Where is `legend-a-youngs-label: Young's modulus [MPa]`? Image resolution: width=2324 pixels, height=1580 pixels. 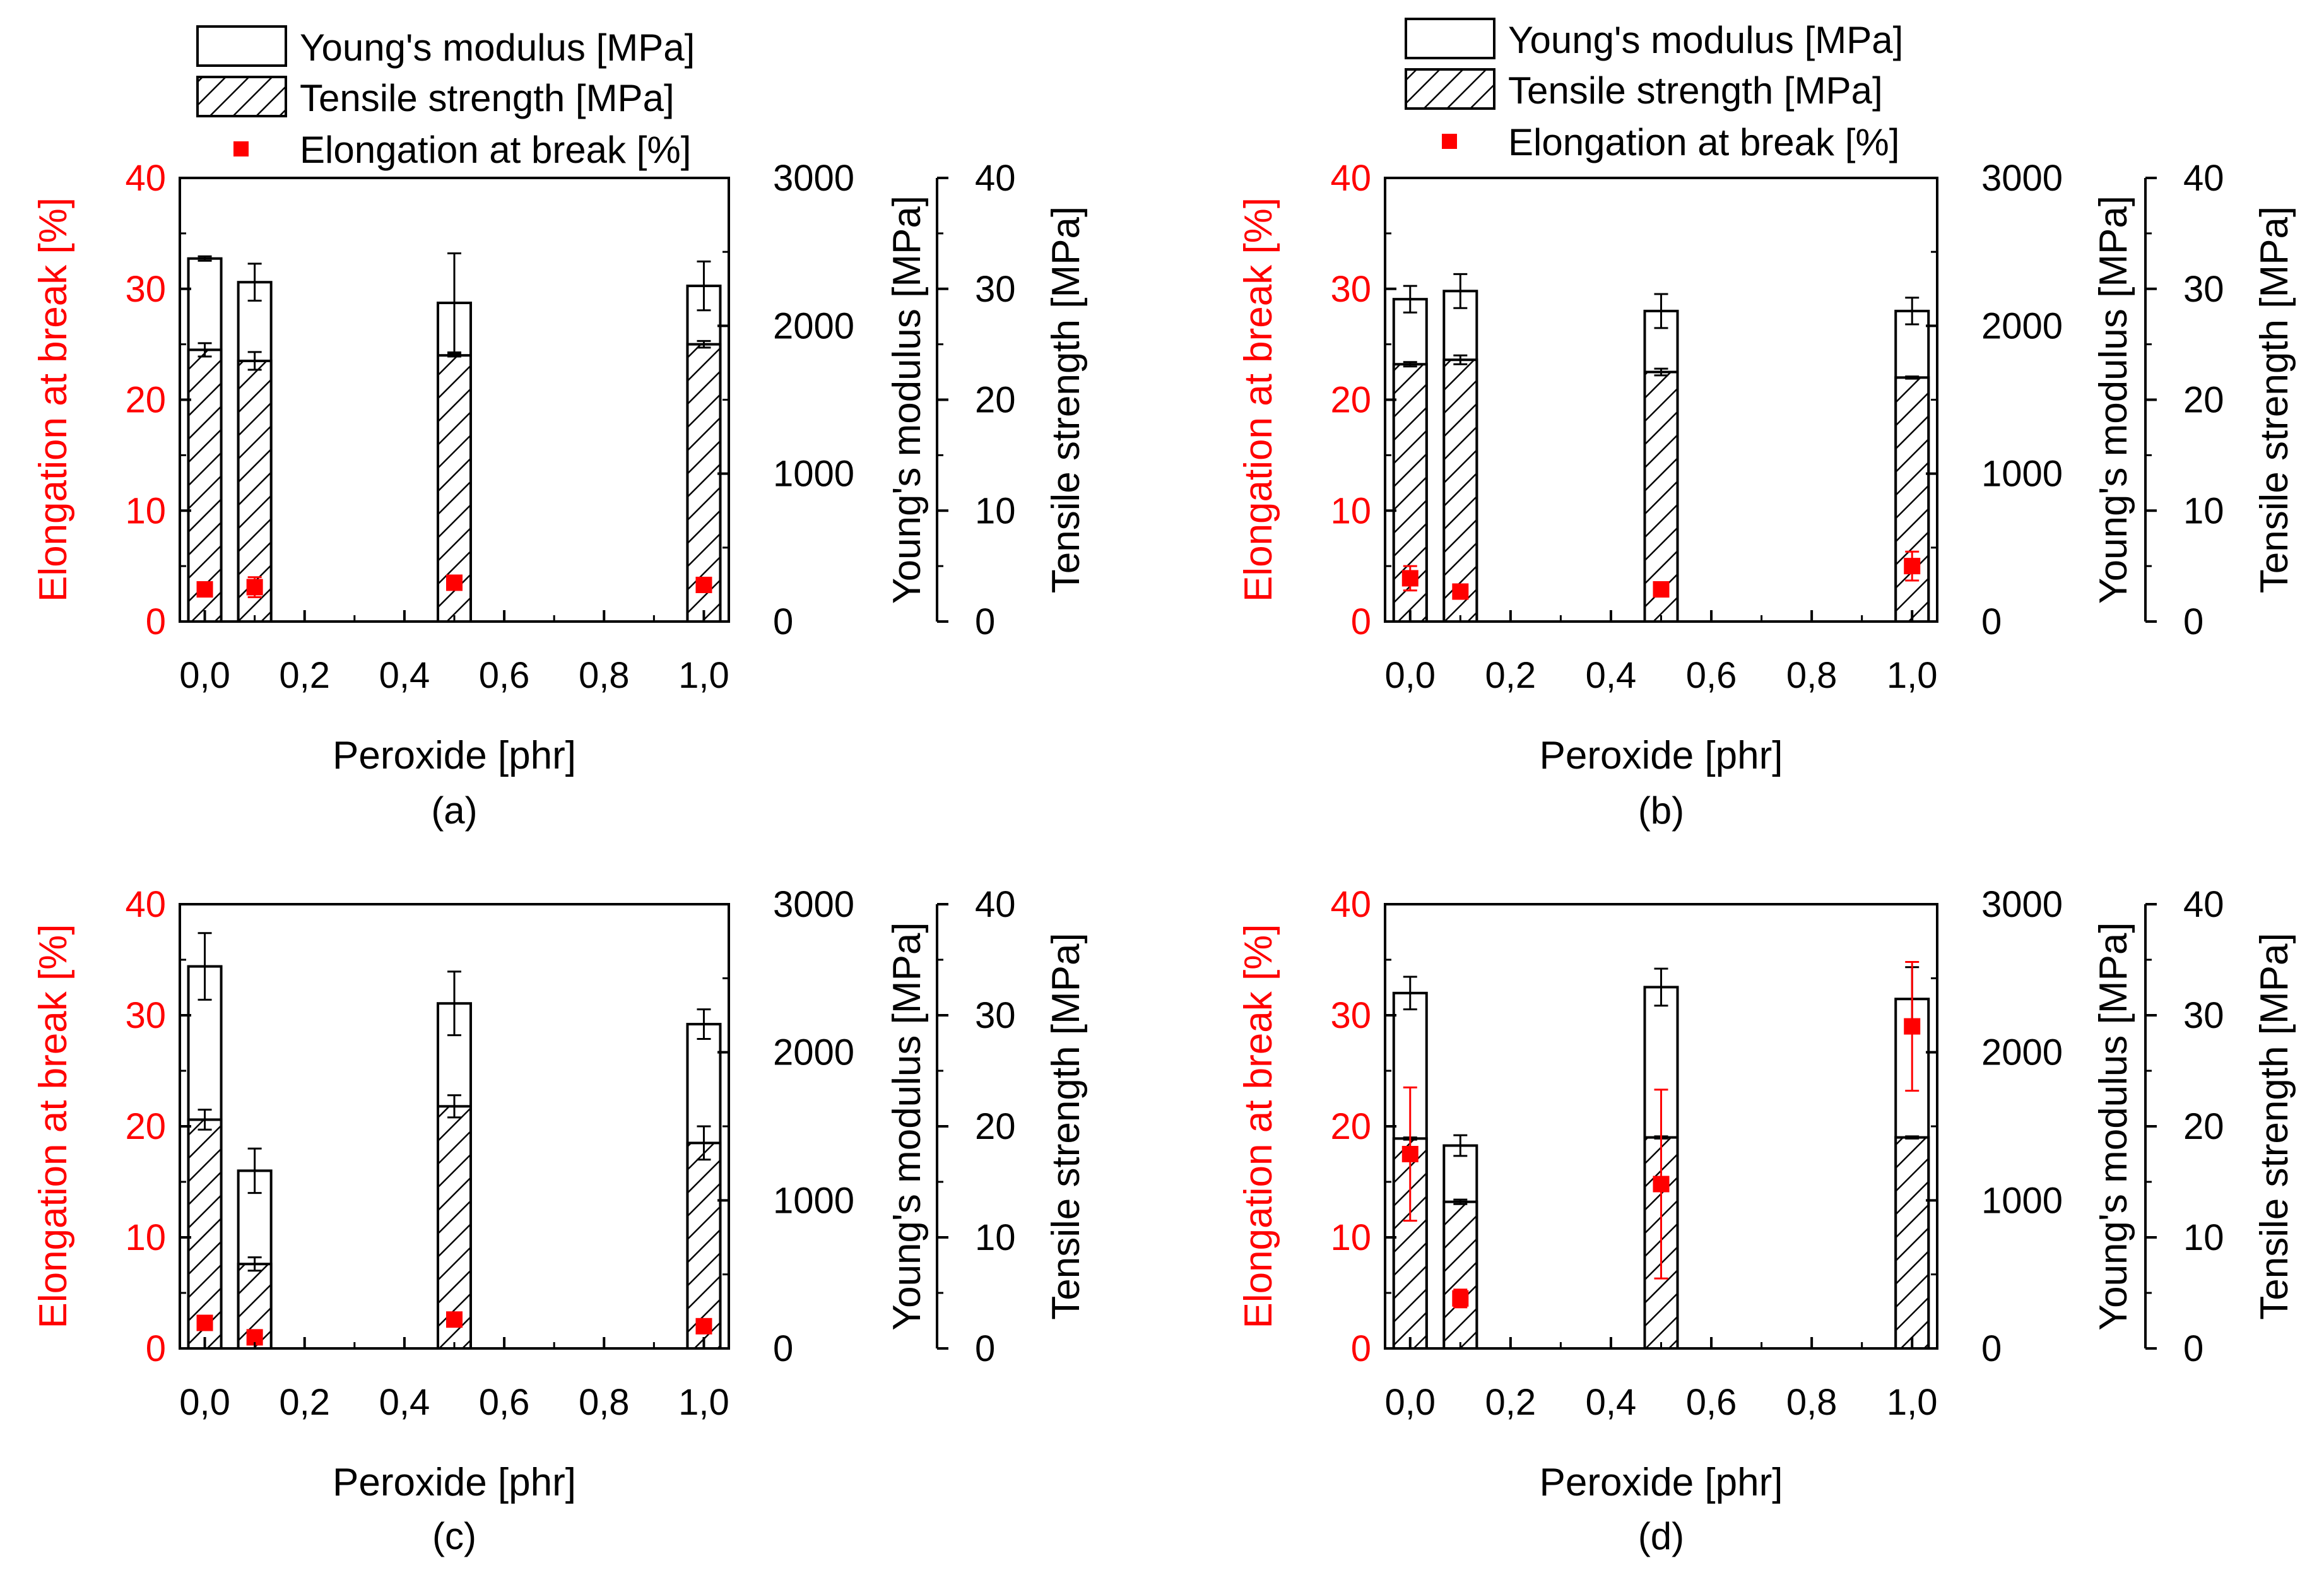 legend-a-youngs-label: Young's modulus [MPa] is located at coordinates (498, 48).